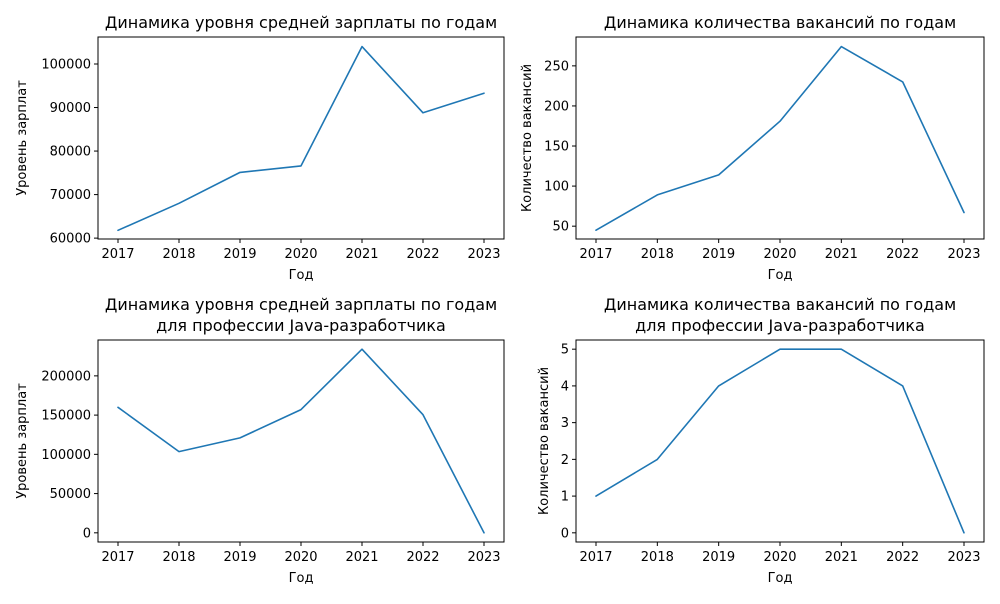  I want to click on y-tick-label: 200000, so click(66, 376).